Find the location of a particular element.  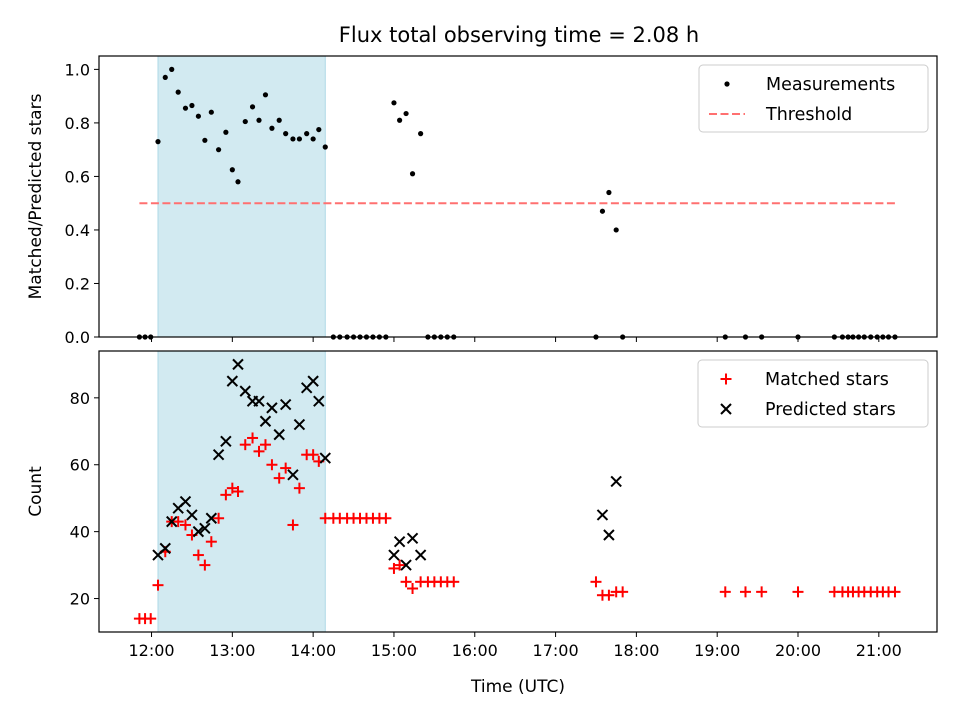

x-tick-label: 21:00 is located at coordinates (879, 650).